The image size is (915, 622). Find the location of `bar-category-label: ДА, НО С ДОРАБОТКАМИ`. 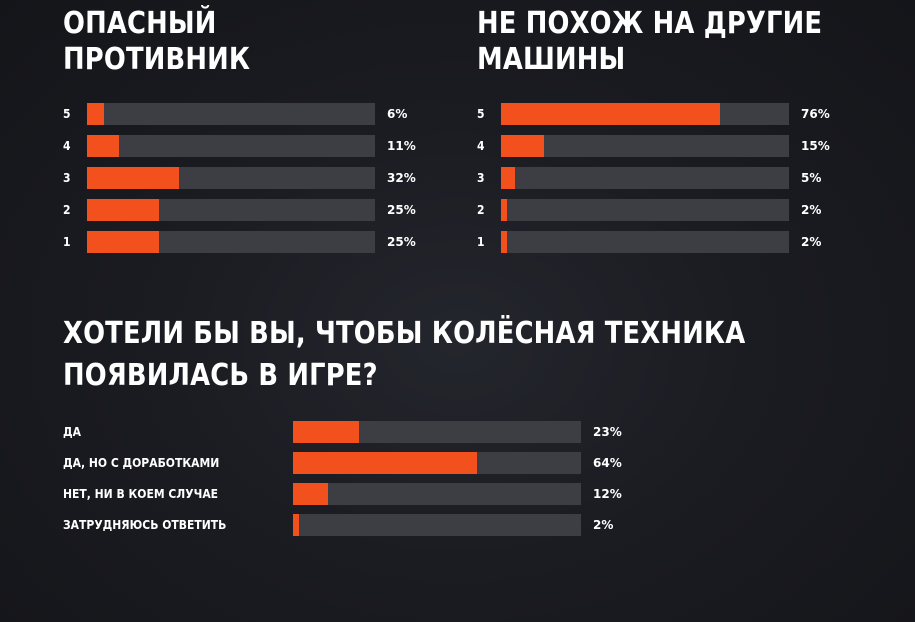

bar-category-label: ДА, НО С ДОРАБОТКАМИ is located at coordinates (141, 463).